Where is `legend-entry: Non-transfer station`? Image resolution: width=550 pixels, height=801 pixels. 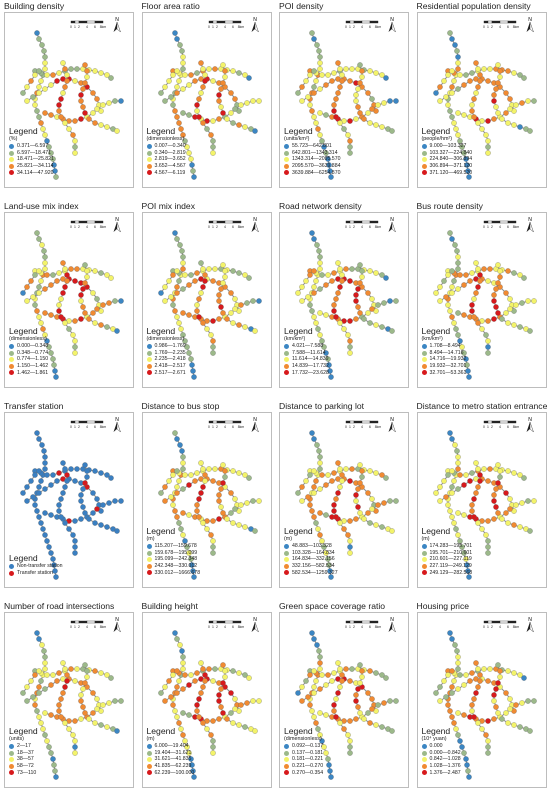
legend-entry: Non-transfer station is located at coordinates (36, 566).